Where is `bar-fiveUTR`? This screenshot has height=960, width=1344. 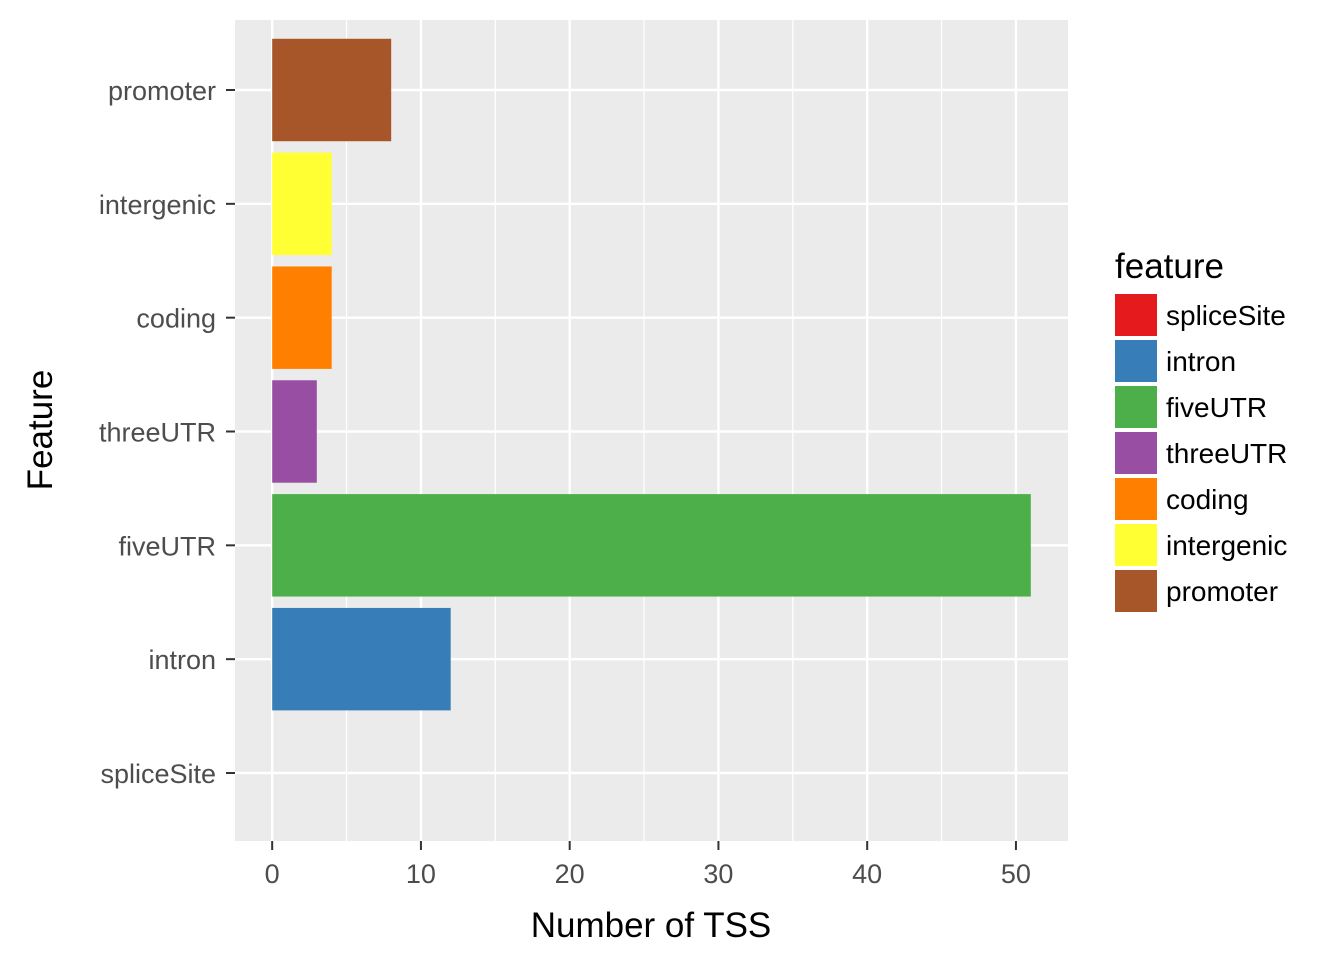 bar-fiveUTR is located at coordinates (651, 545).